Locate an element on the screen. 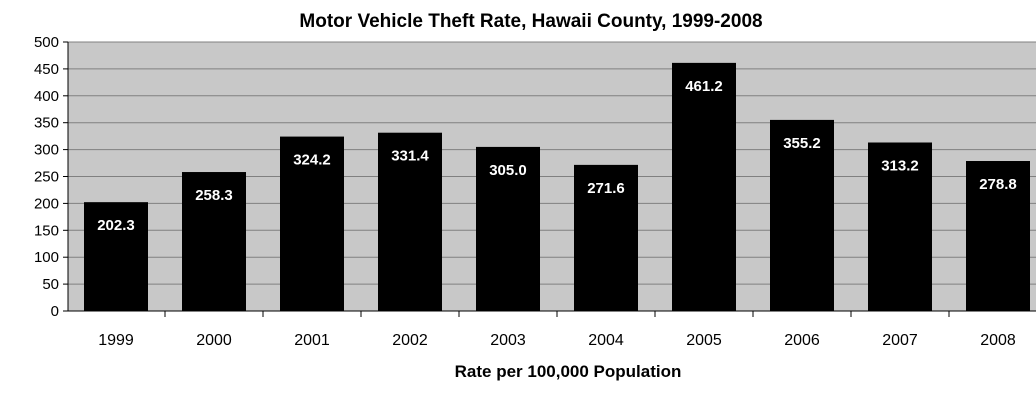 Image resolution: width=1036 pixels, height=411 pixels. y-tick-label: 400 is located at coordinates (46, 96).